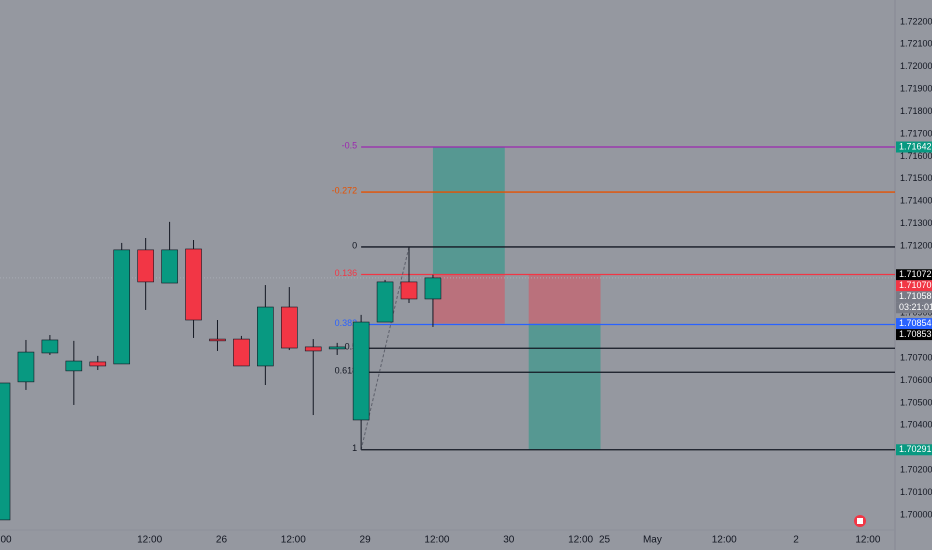  I want to click on y-tick-label: 1.71200, so click(916, 245).